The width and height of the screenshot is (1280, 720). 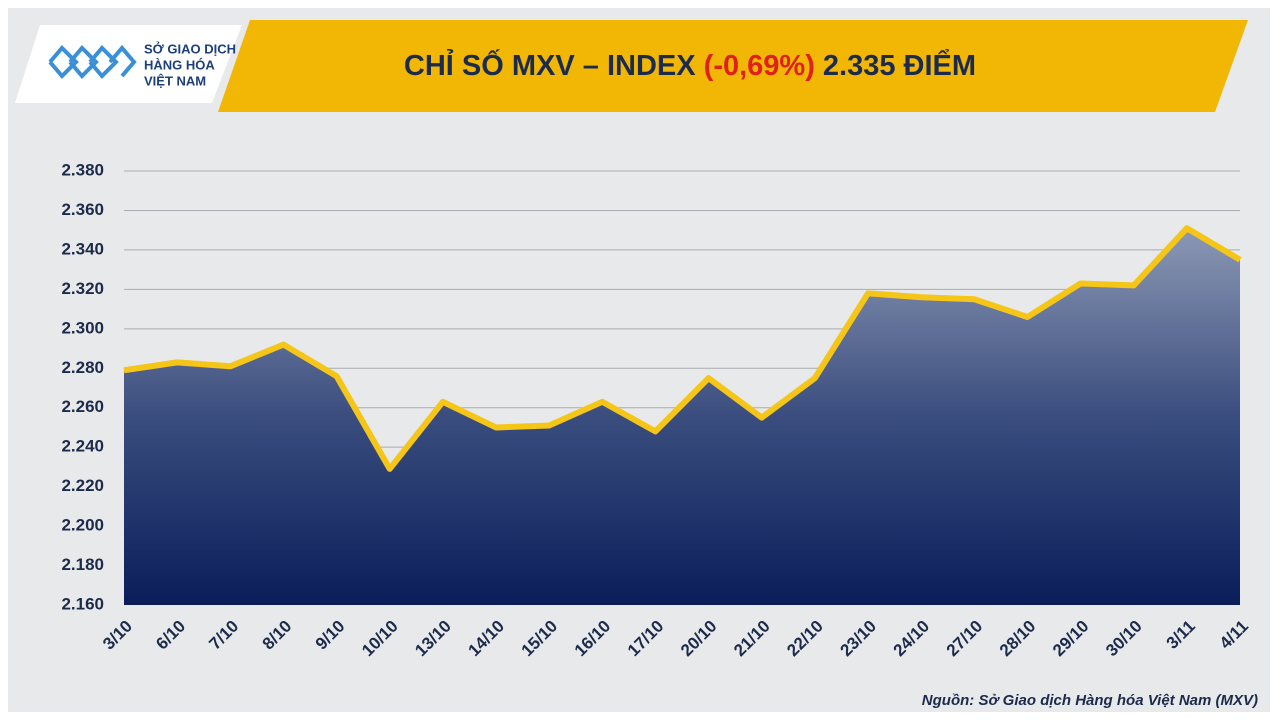 I want to click on logo-icon, so click(x=92, y=61).